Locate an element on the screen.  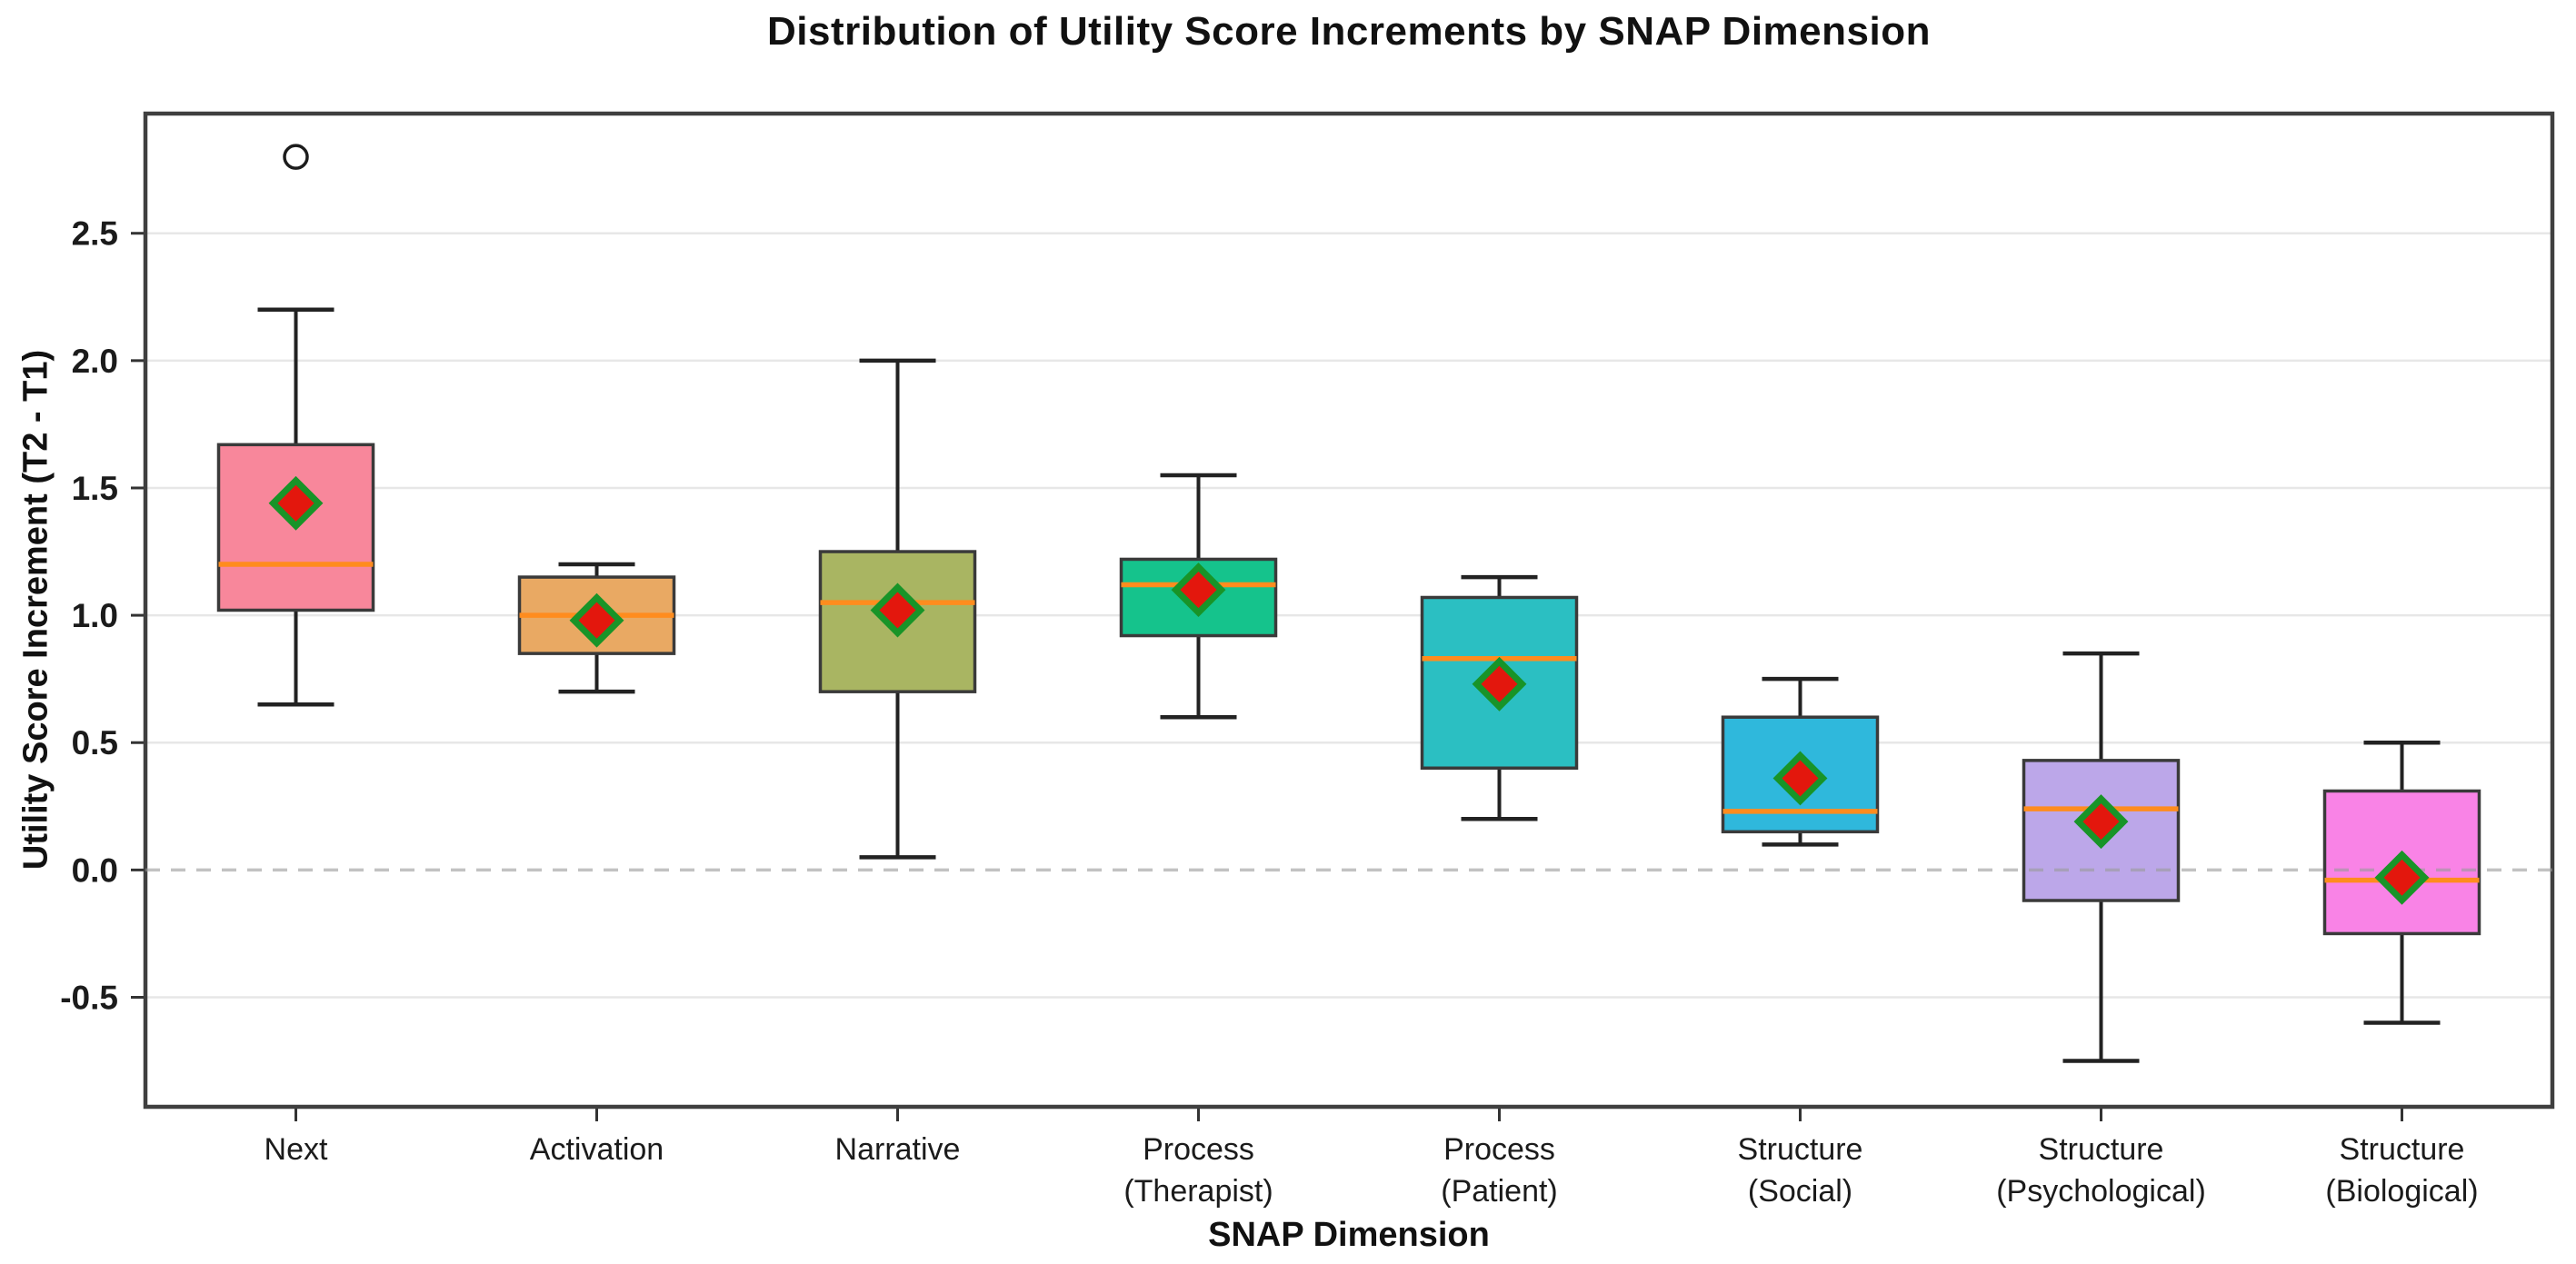
x-tick-label: Structure (Social) is located at coordinates (1800, 1170).